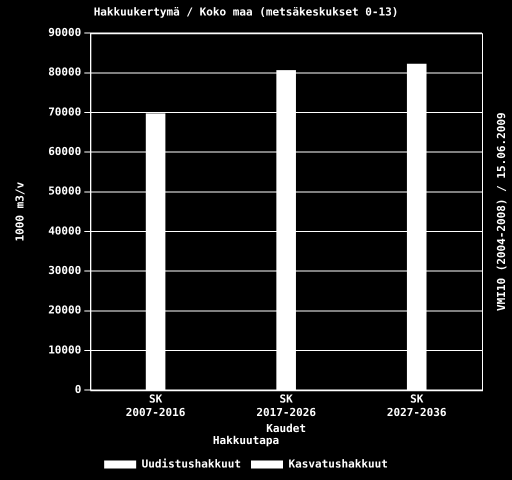 Image resolution: width=512 pixels, height=480 pixels. I want to click on y-tick-label: 10000, so click(65, 349).